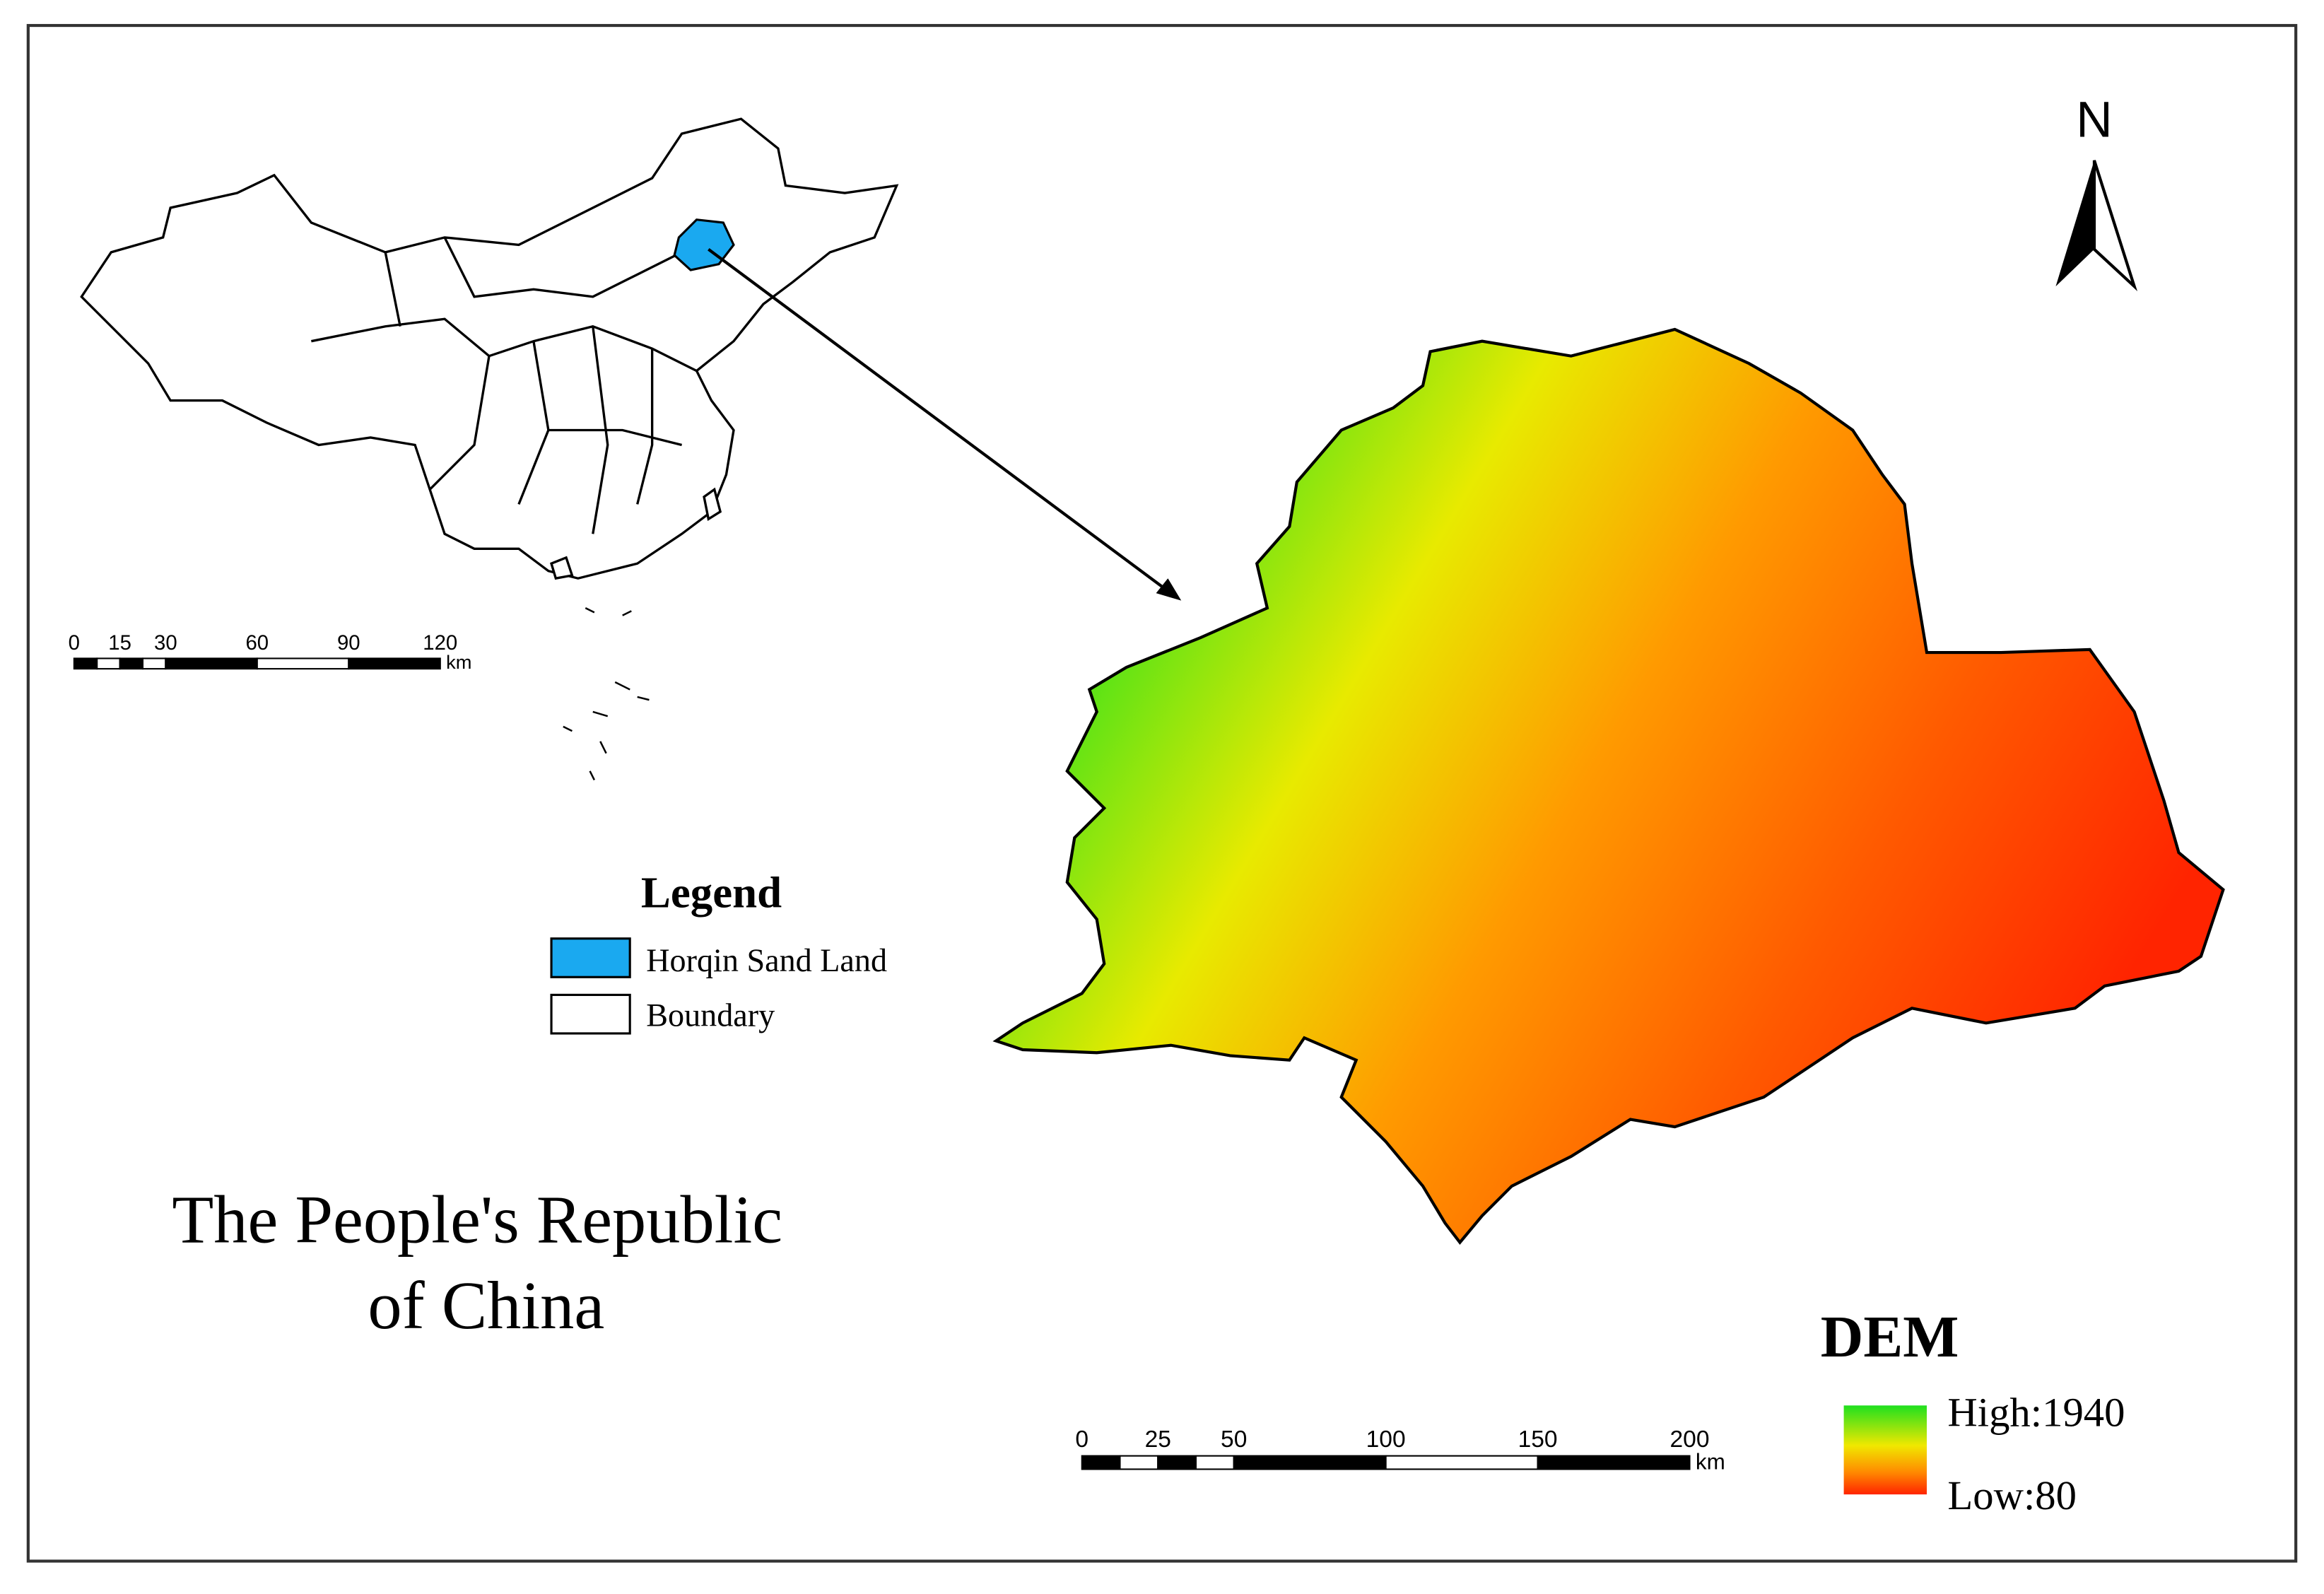 The height and width of the screenshot is (1594, 2324). I want to click on legend-label: Horqin Sand Land, so click(766, 960).